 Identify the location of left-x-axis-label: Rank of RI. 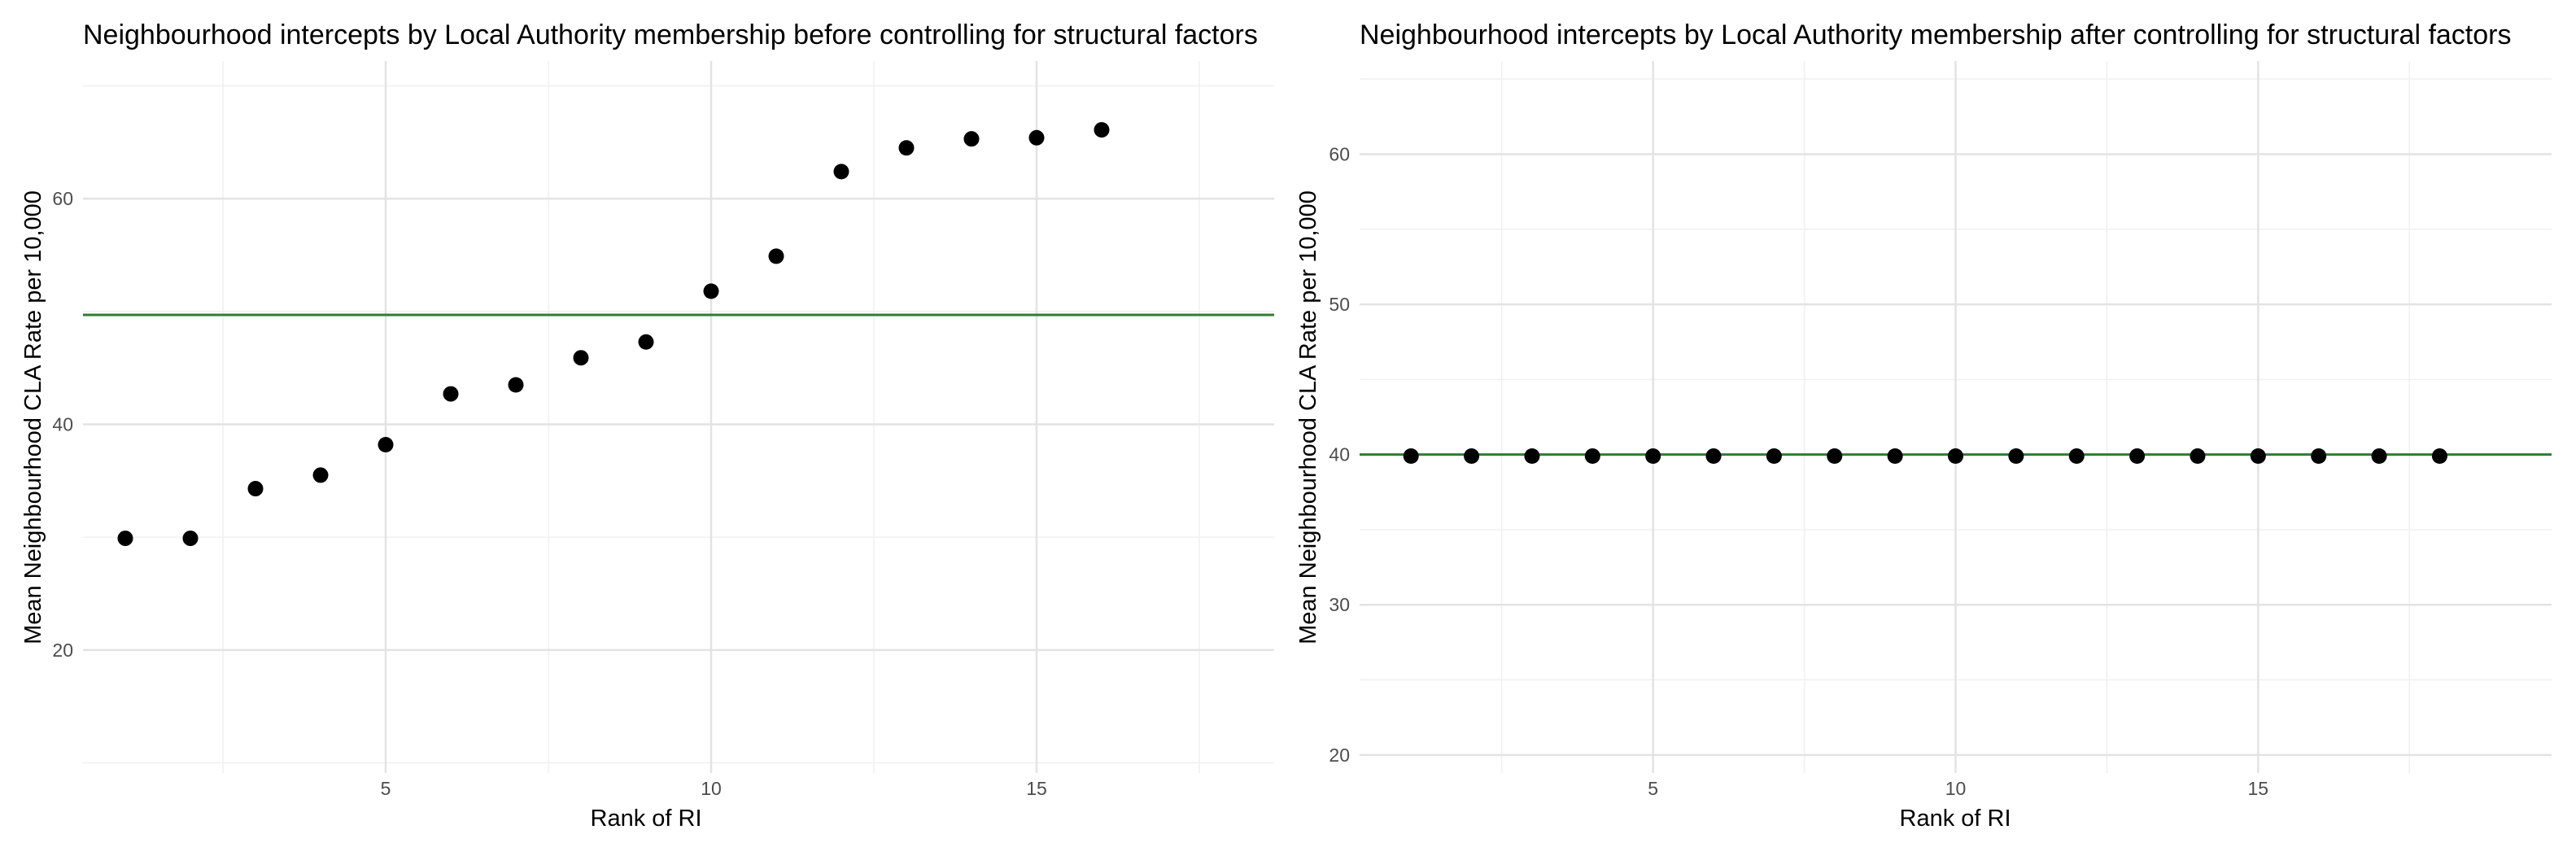
(646, 819).